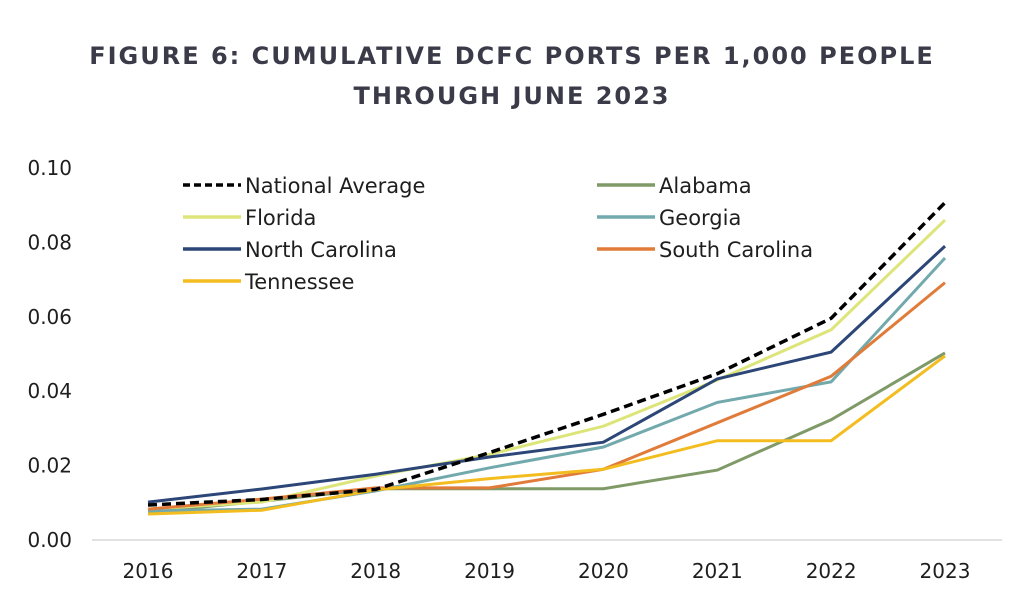 This screenshot has width=1024, height=597. I want to click on x-tick-label: 2022, so click(831, 571).